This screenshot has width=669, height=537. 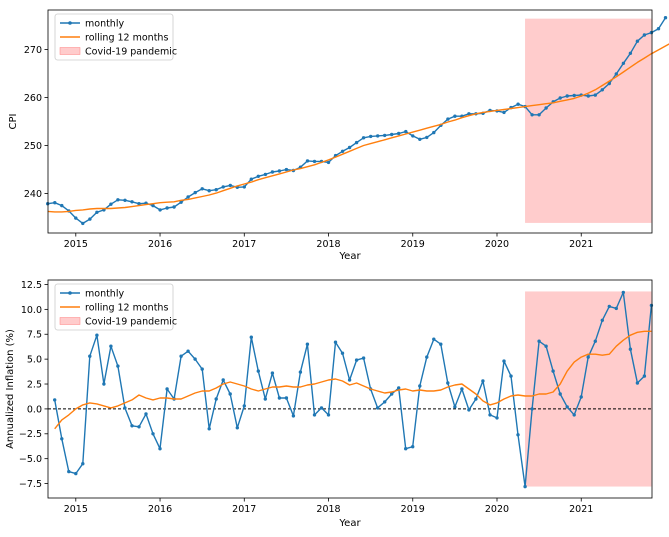 I want to click on x-tick-label: 2021, so click(x=581, y=244).